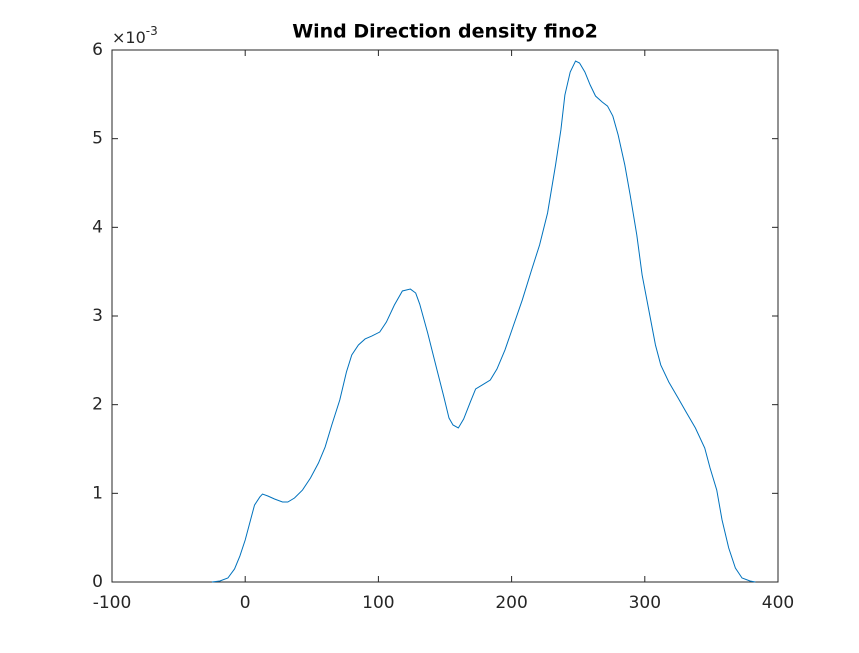 The width and height of the screenshot is (859, 653). Describe the element at coordinates (97, 493) in the screenshot. I see `y-tick-label: 1` at that location.